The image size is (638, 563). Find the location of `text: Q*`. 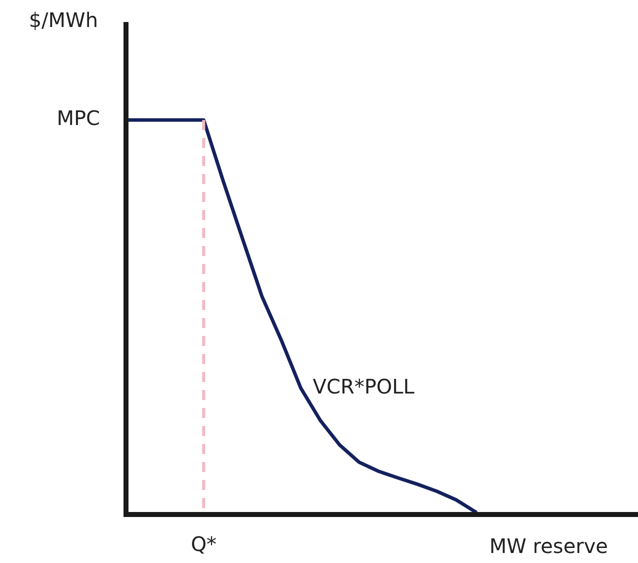

text: Q* is located at coordinates (203, 544).